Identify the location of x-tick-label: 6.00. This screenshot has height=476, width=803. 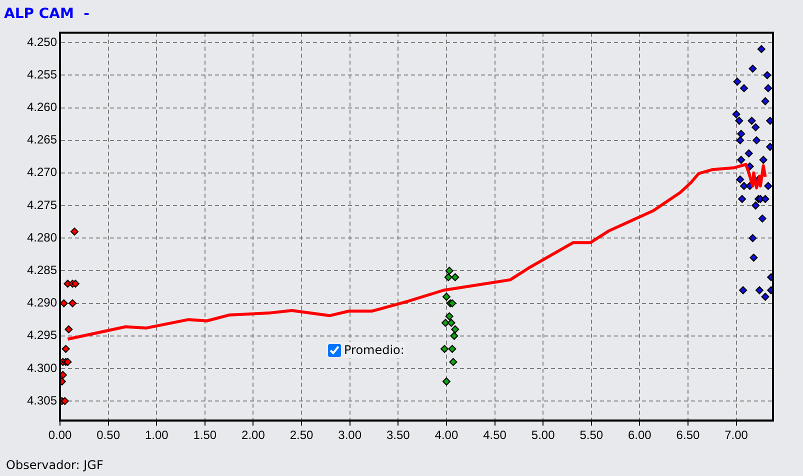
(640, 435).